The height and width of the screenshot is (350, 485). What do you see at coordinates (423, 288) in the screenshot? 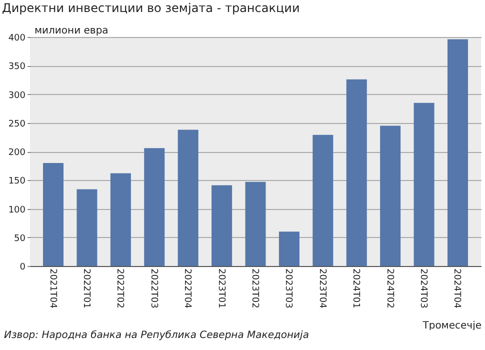
I see `x-tick-label: 2024Т03` at bounding box center [423, 288].